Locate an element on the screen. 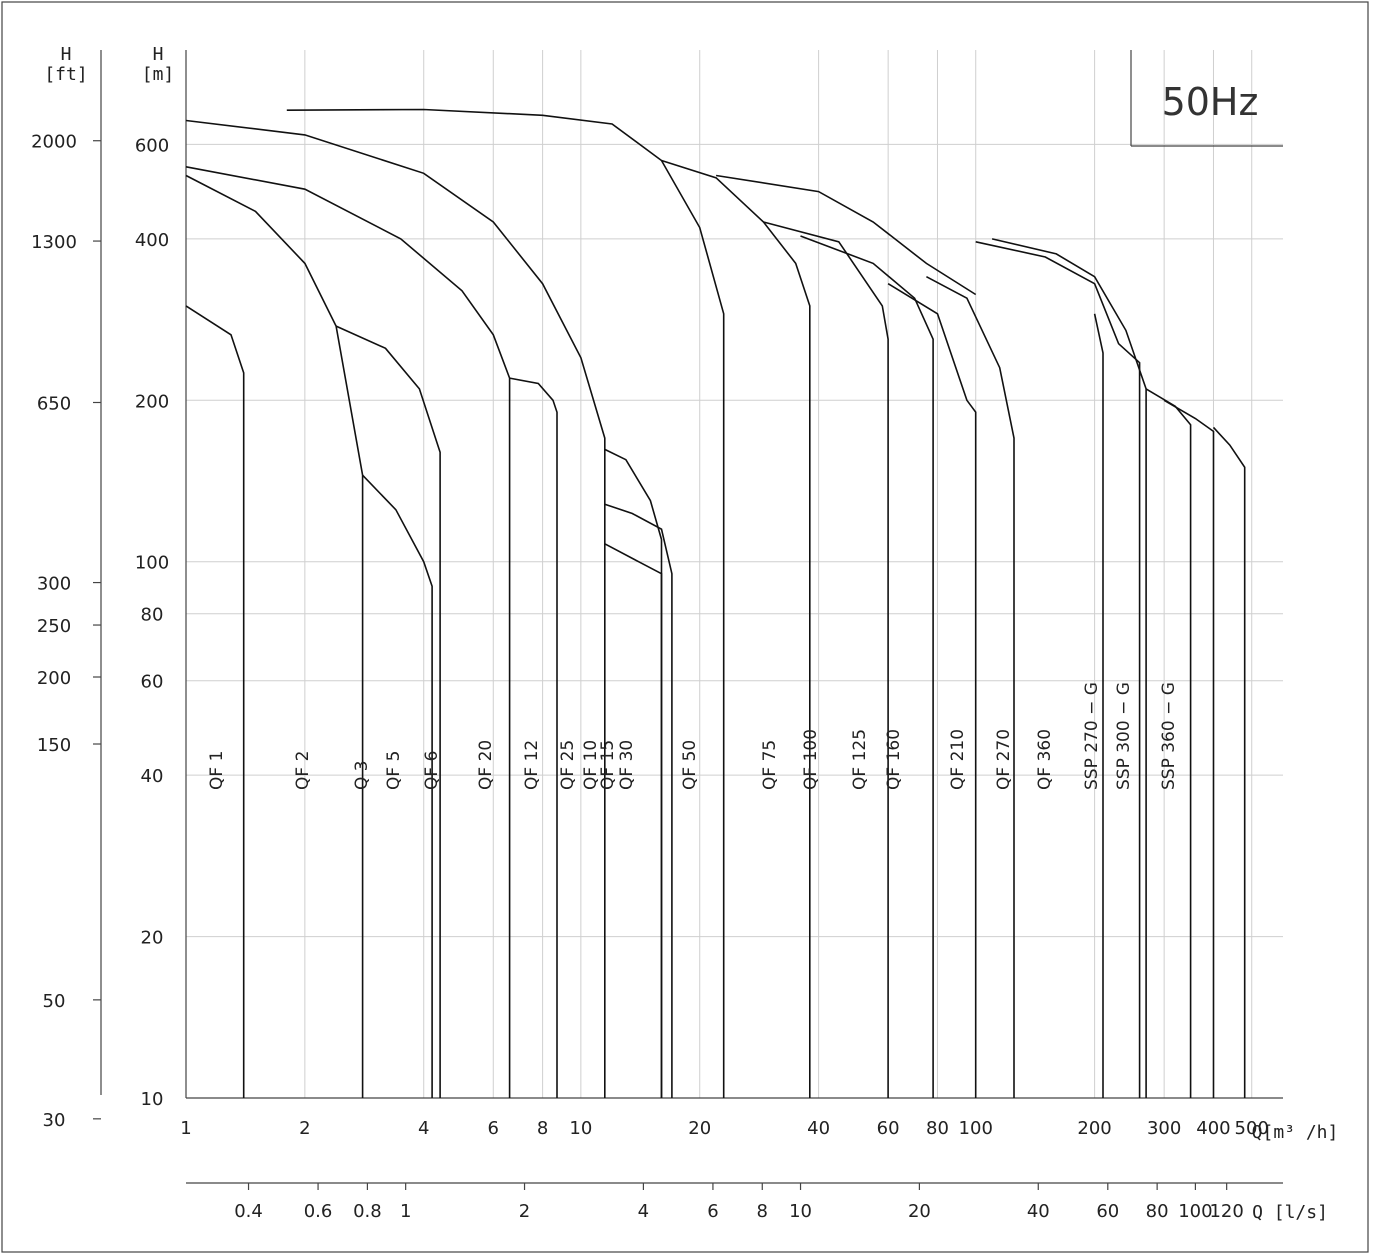 This screenshot has height=1260, width=1376. x-tick-label: 8 is located at coordinates (542, 1128).